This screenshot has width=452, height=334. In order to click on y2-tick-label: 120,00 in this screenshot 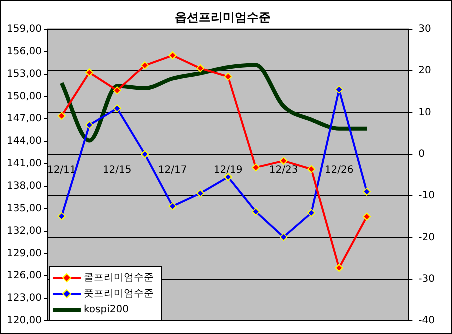, I will do `click(24, 321)`.